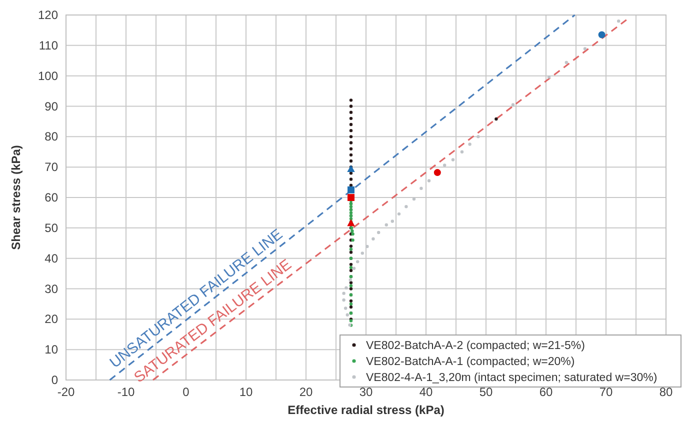 The width and height of the screenshot is (683, 424). What do you see at coordinates (54, 380) in the screenshot?
I see `y-tick-label: 0` at bounding box center [54, 380].